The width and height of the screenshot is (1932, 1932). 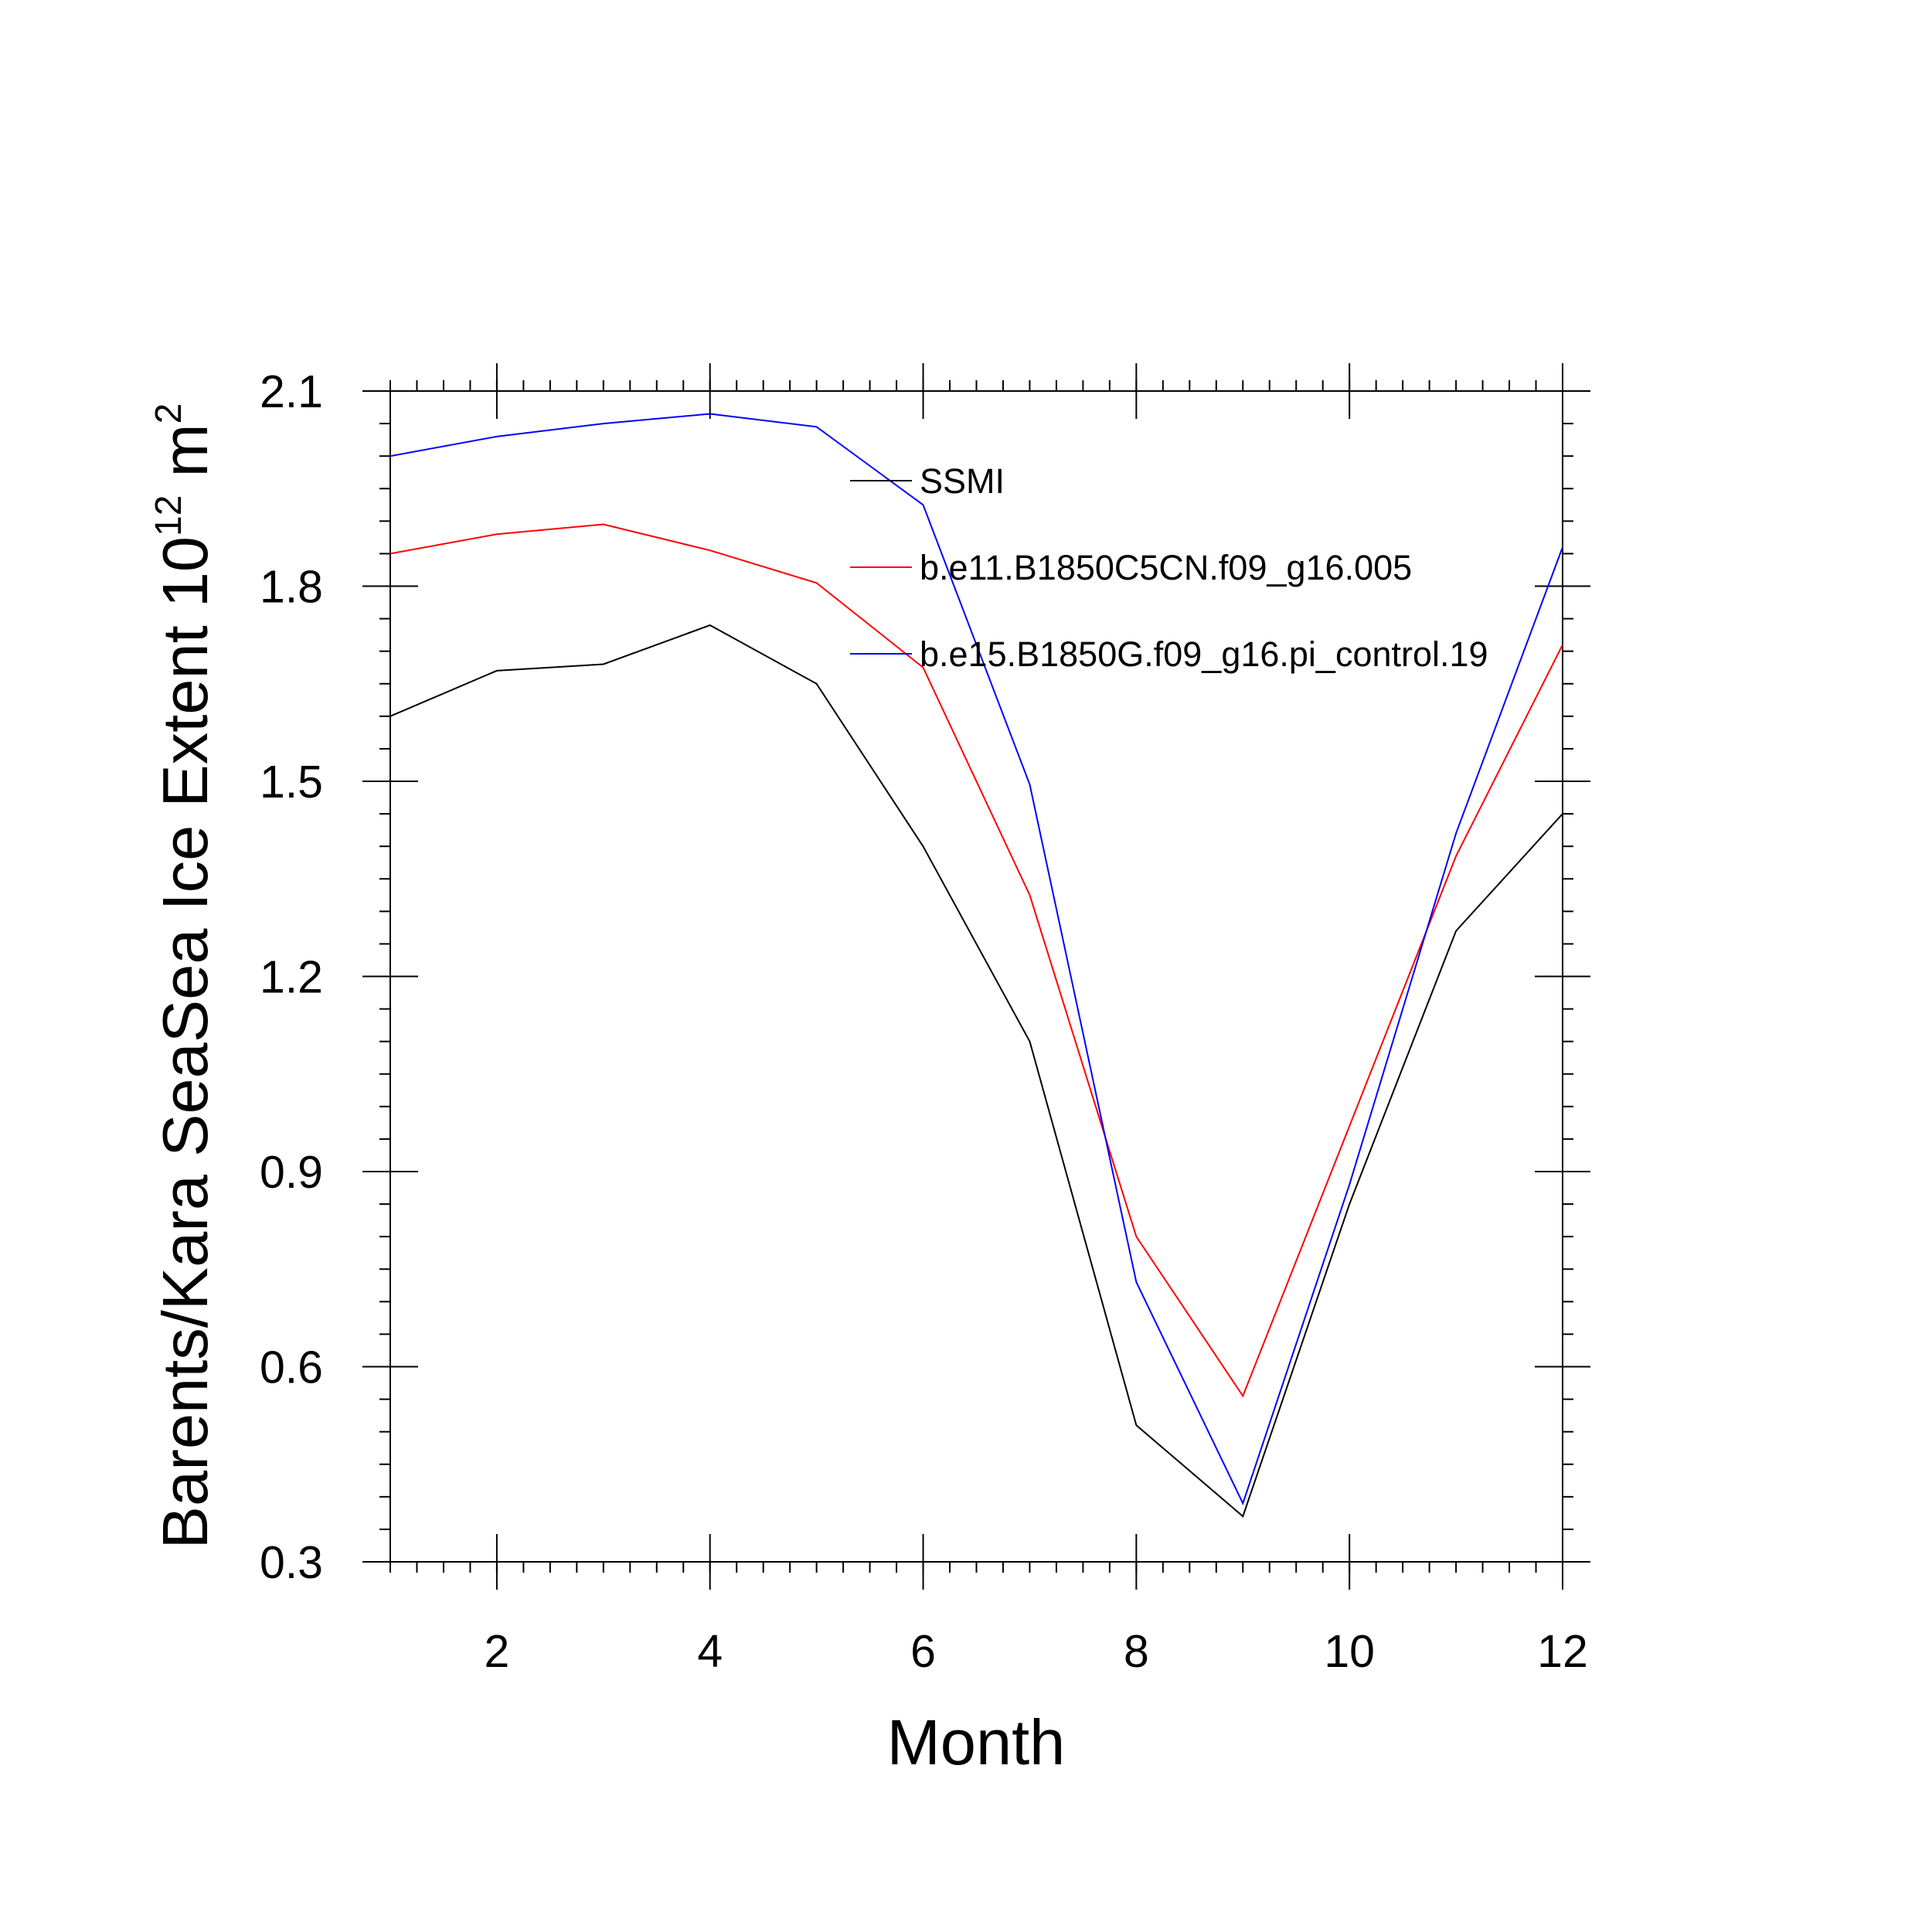 What do you see at coordinates (1166, 567) in the screenshot?
I see `legend-label-2: b.e11.B1850C5CN.f09_g16.005` at bounding box center [1166, 567].